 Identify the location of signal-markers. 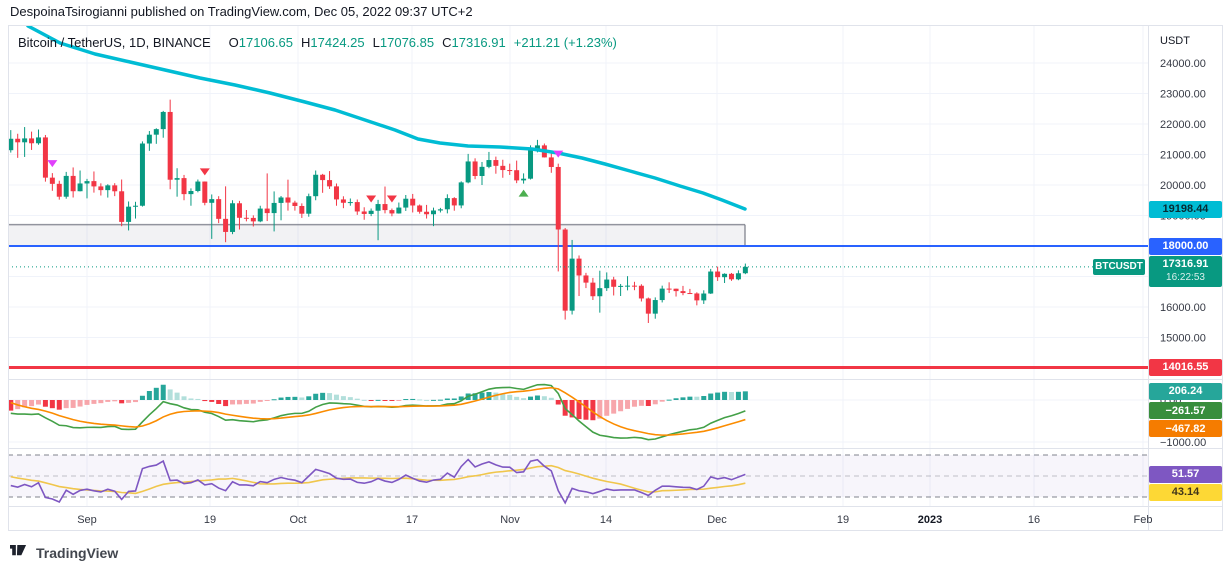
(305, 176).